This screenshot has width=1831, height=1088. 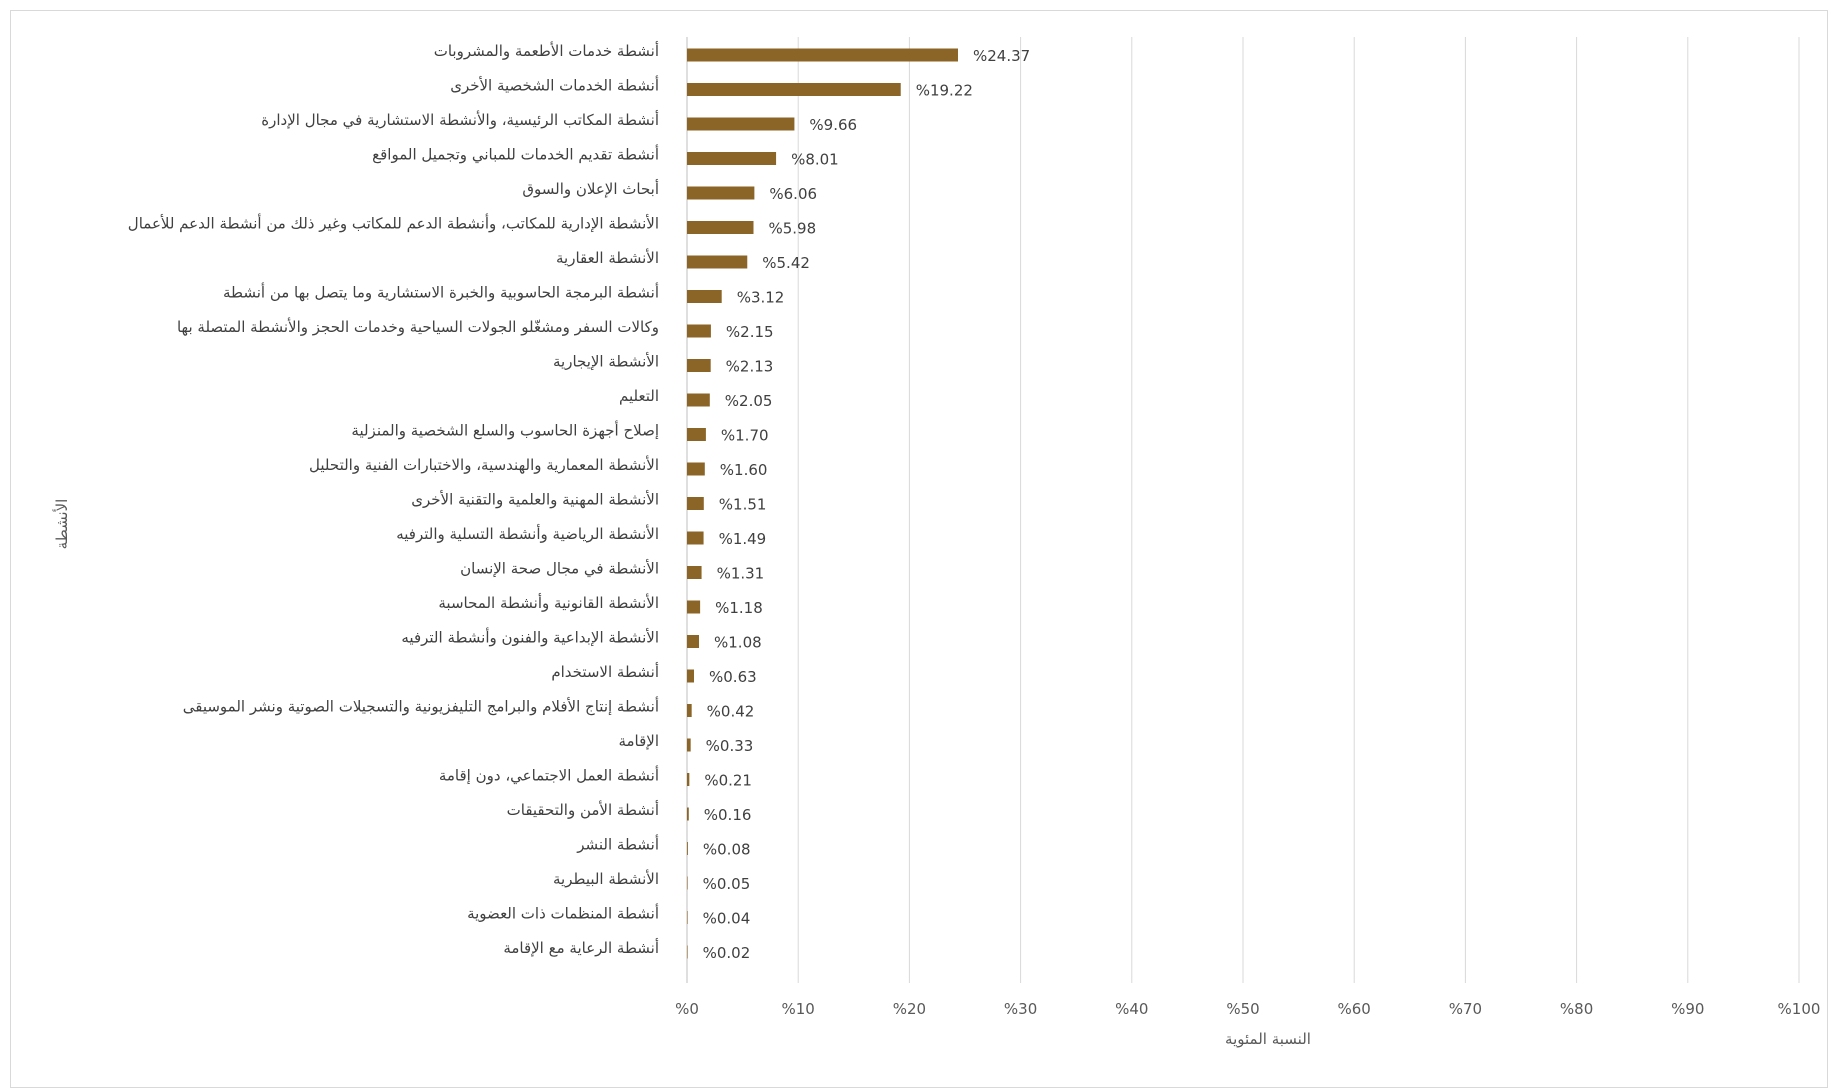 What do you see at coordinates (792, 229) in the screenshot?
I see `data-label: %5.98` at bounding box center [792, 229].